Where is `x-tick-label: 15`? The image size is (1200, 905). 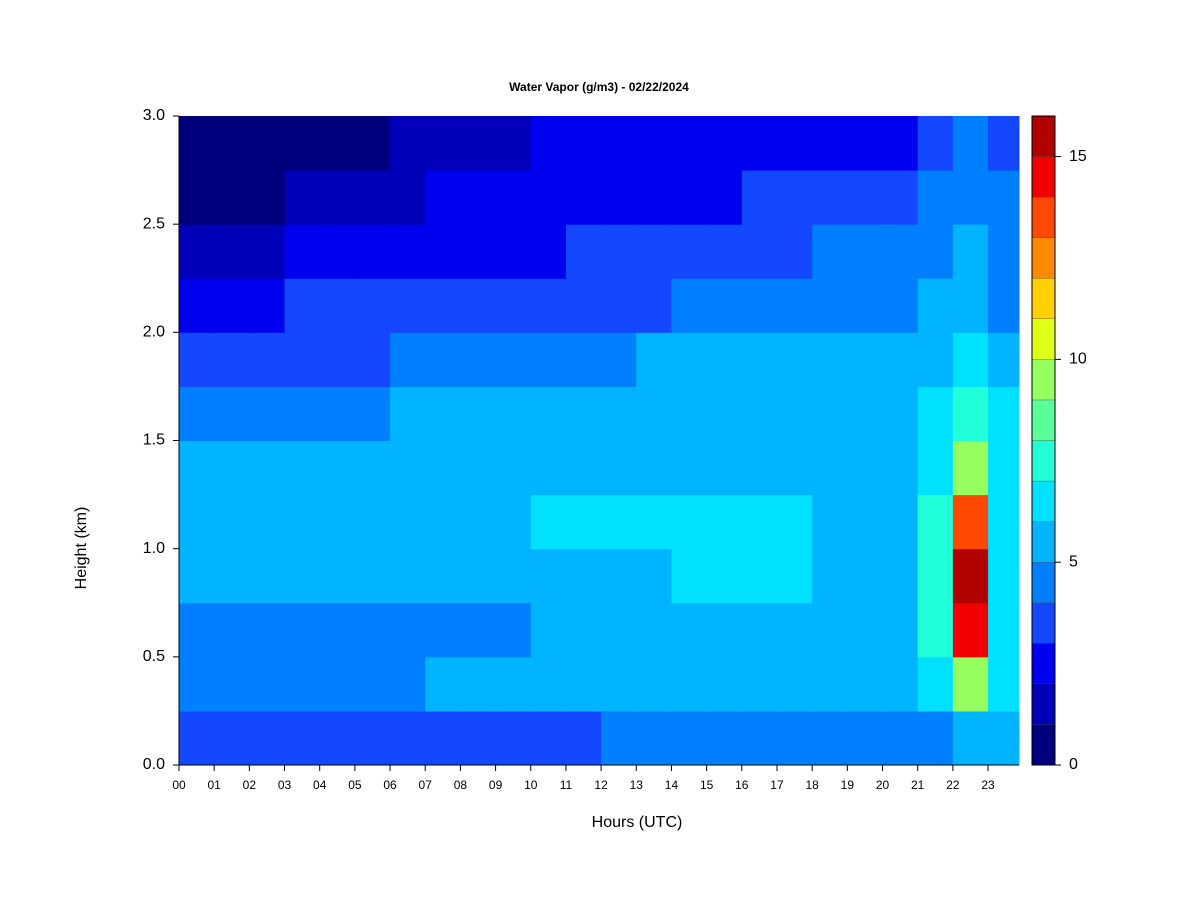 x-tick-label: 15 is located at coordinates (707, 785).